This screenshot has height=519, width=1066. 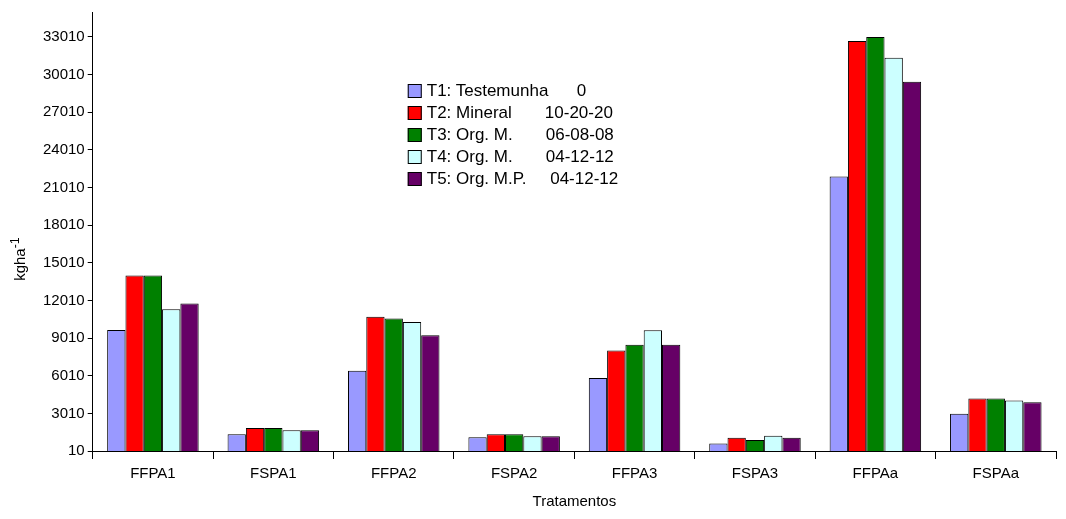 What do you see at coordinates (63, 36) in the screenshot?
I see `y-tick-label: 33010` at bounding box center [63, 36].